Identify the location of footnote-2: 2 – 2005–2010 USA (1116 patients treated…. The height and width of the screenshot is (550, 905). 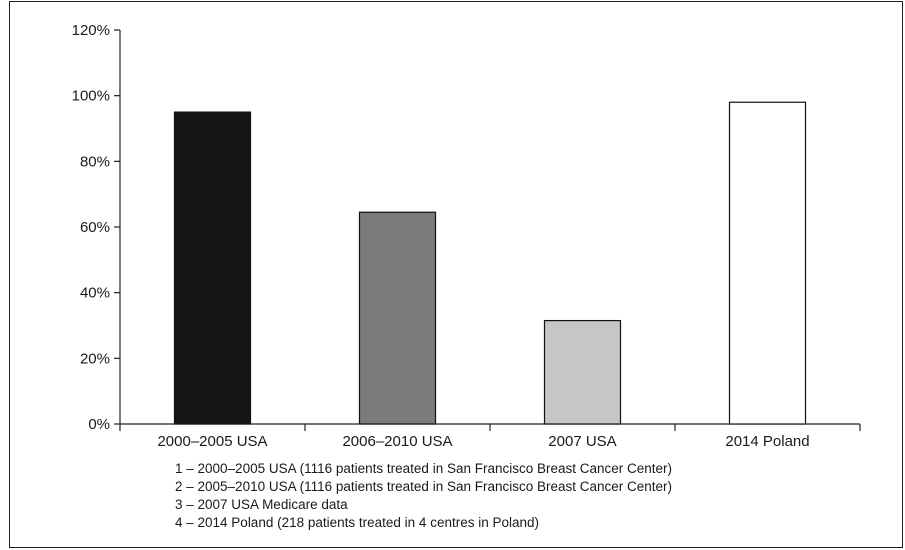
(424, 486).